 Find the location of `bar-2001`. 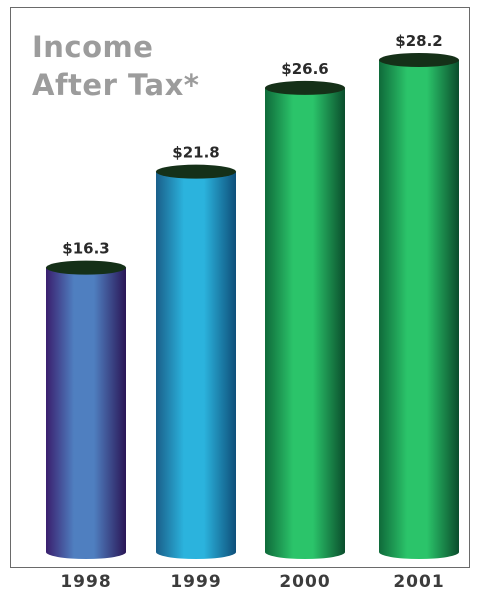

bar-2001 is located at coordinates (419, 309).